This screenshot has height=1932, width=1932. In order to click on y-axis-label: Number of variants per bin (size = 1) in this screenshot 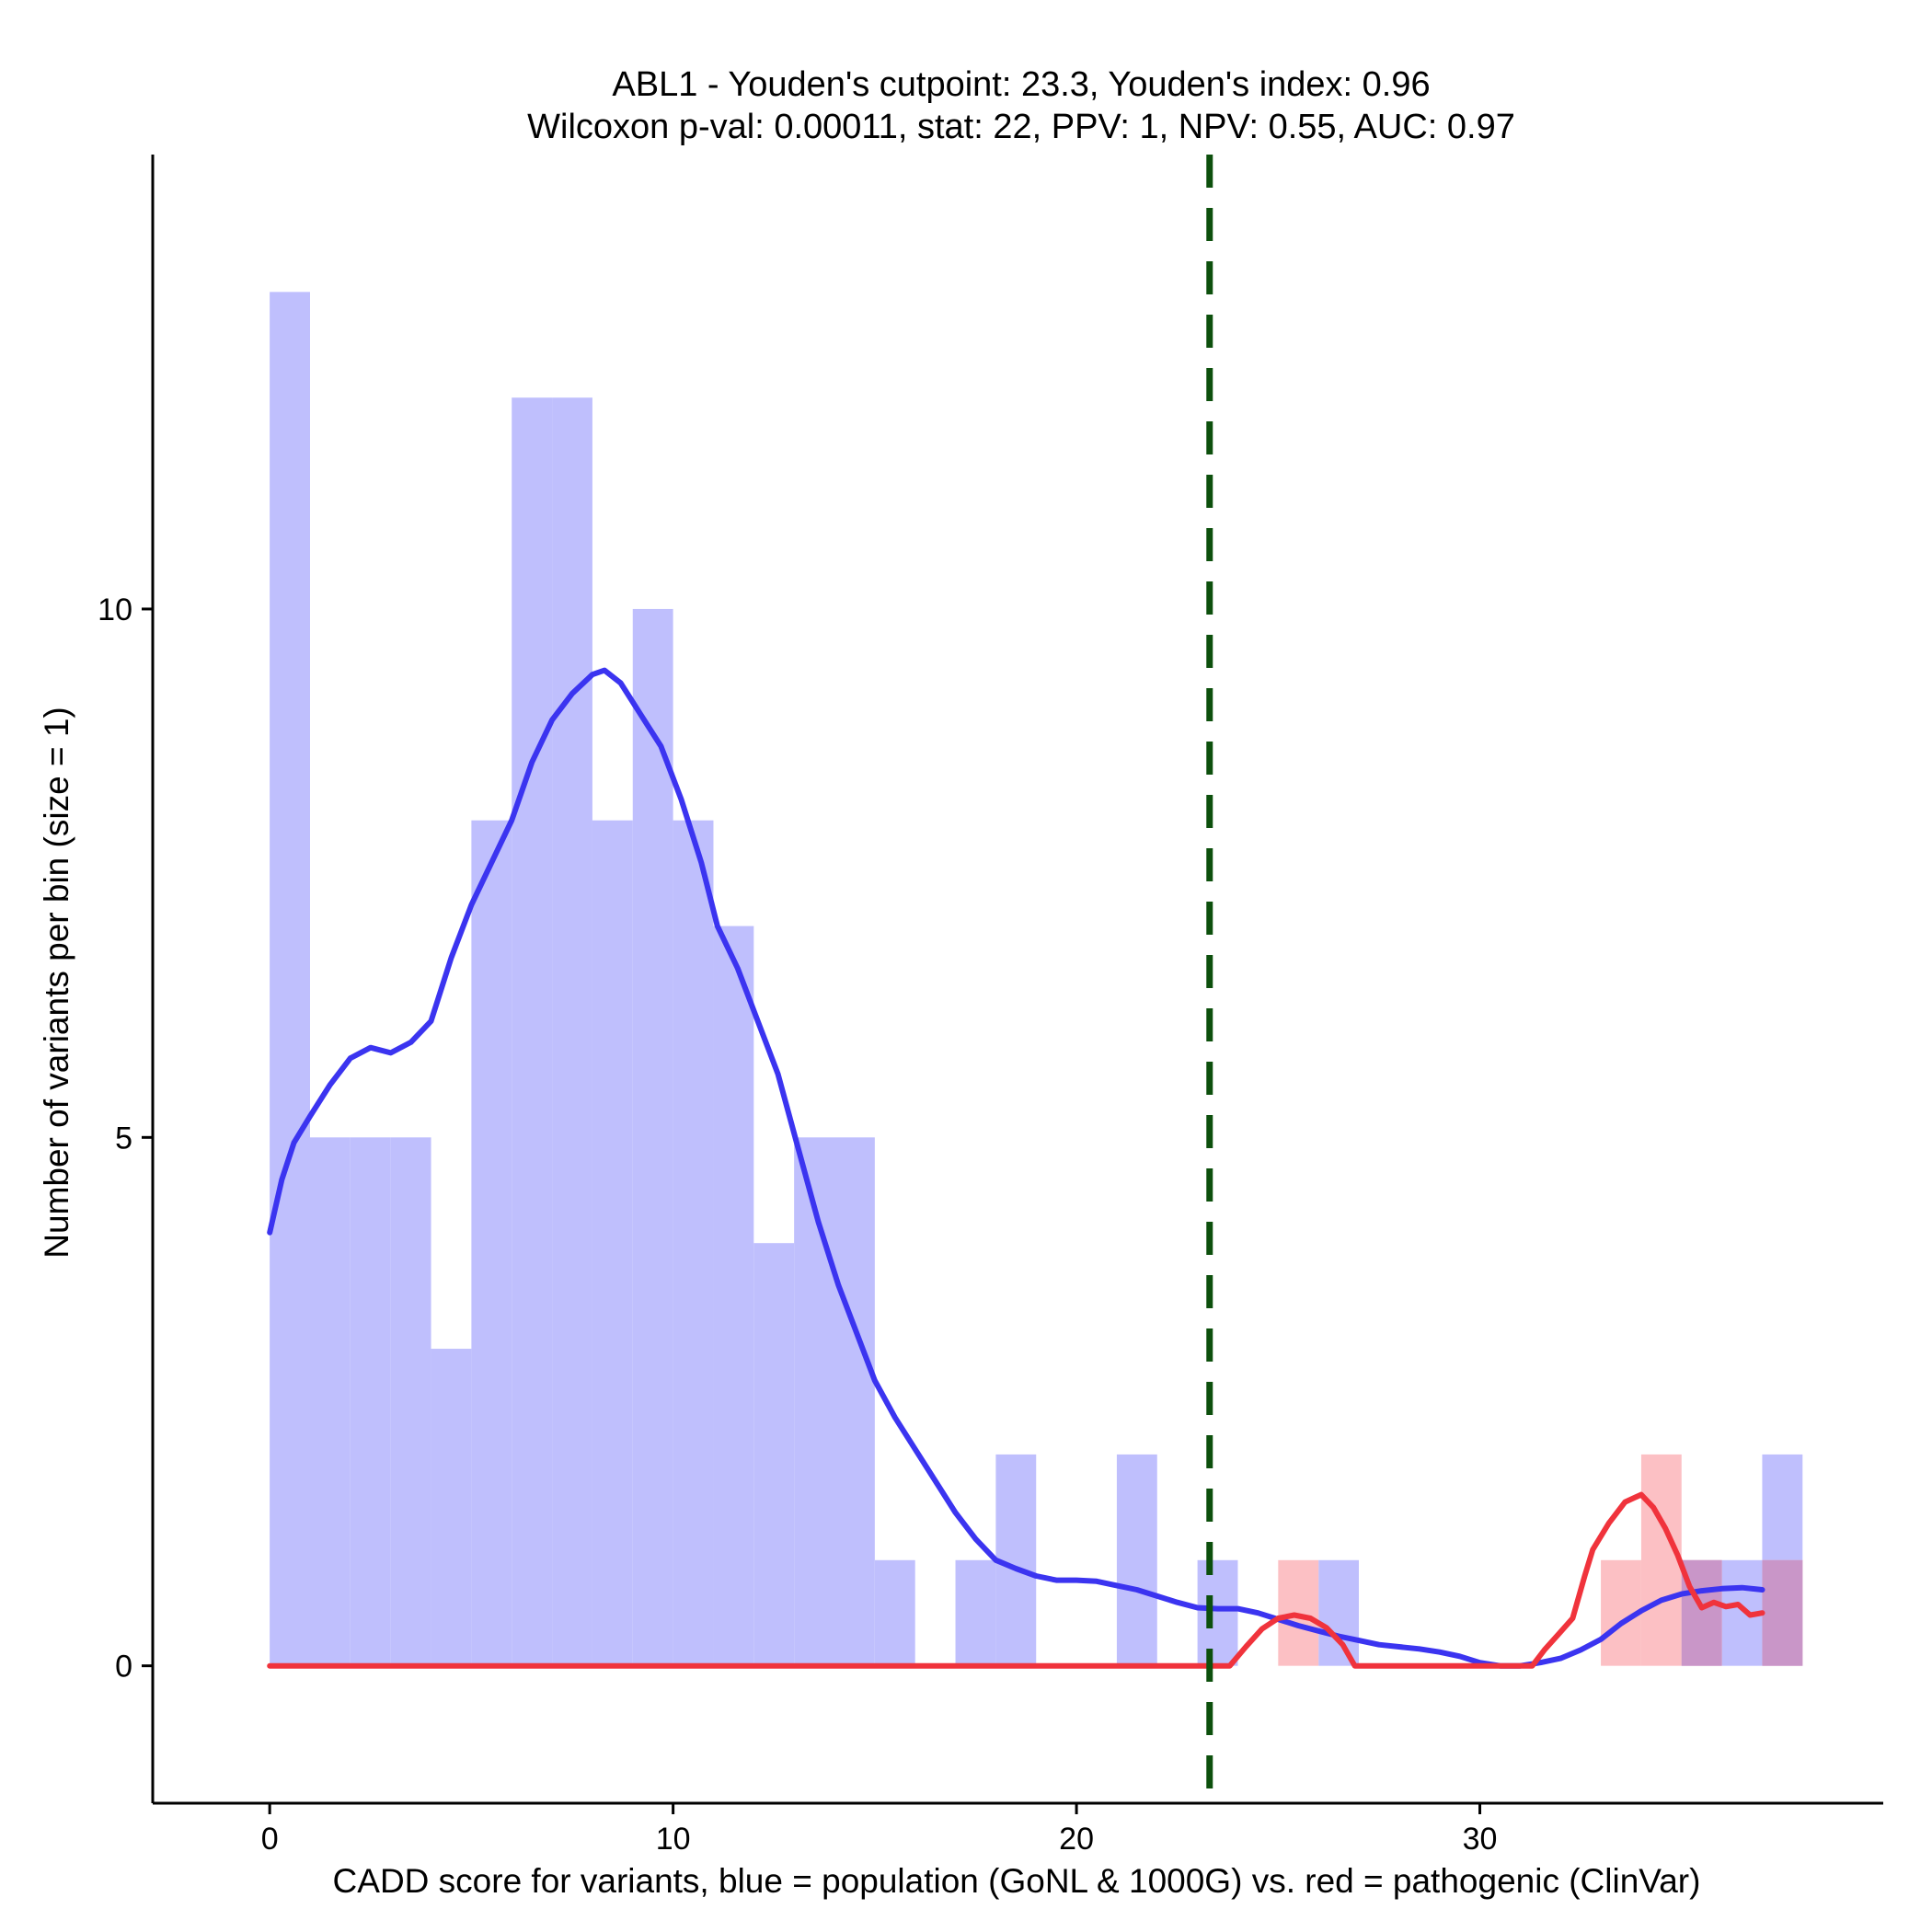, I will do `click(56, 982)`.